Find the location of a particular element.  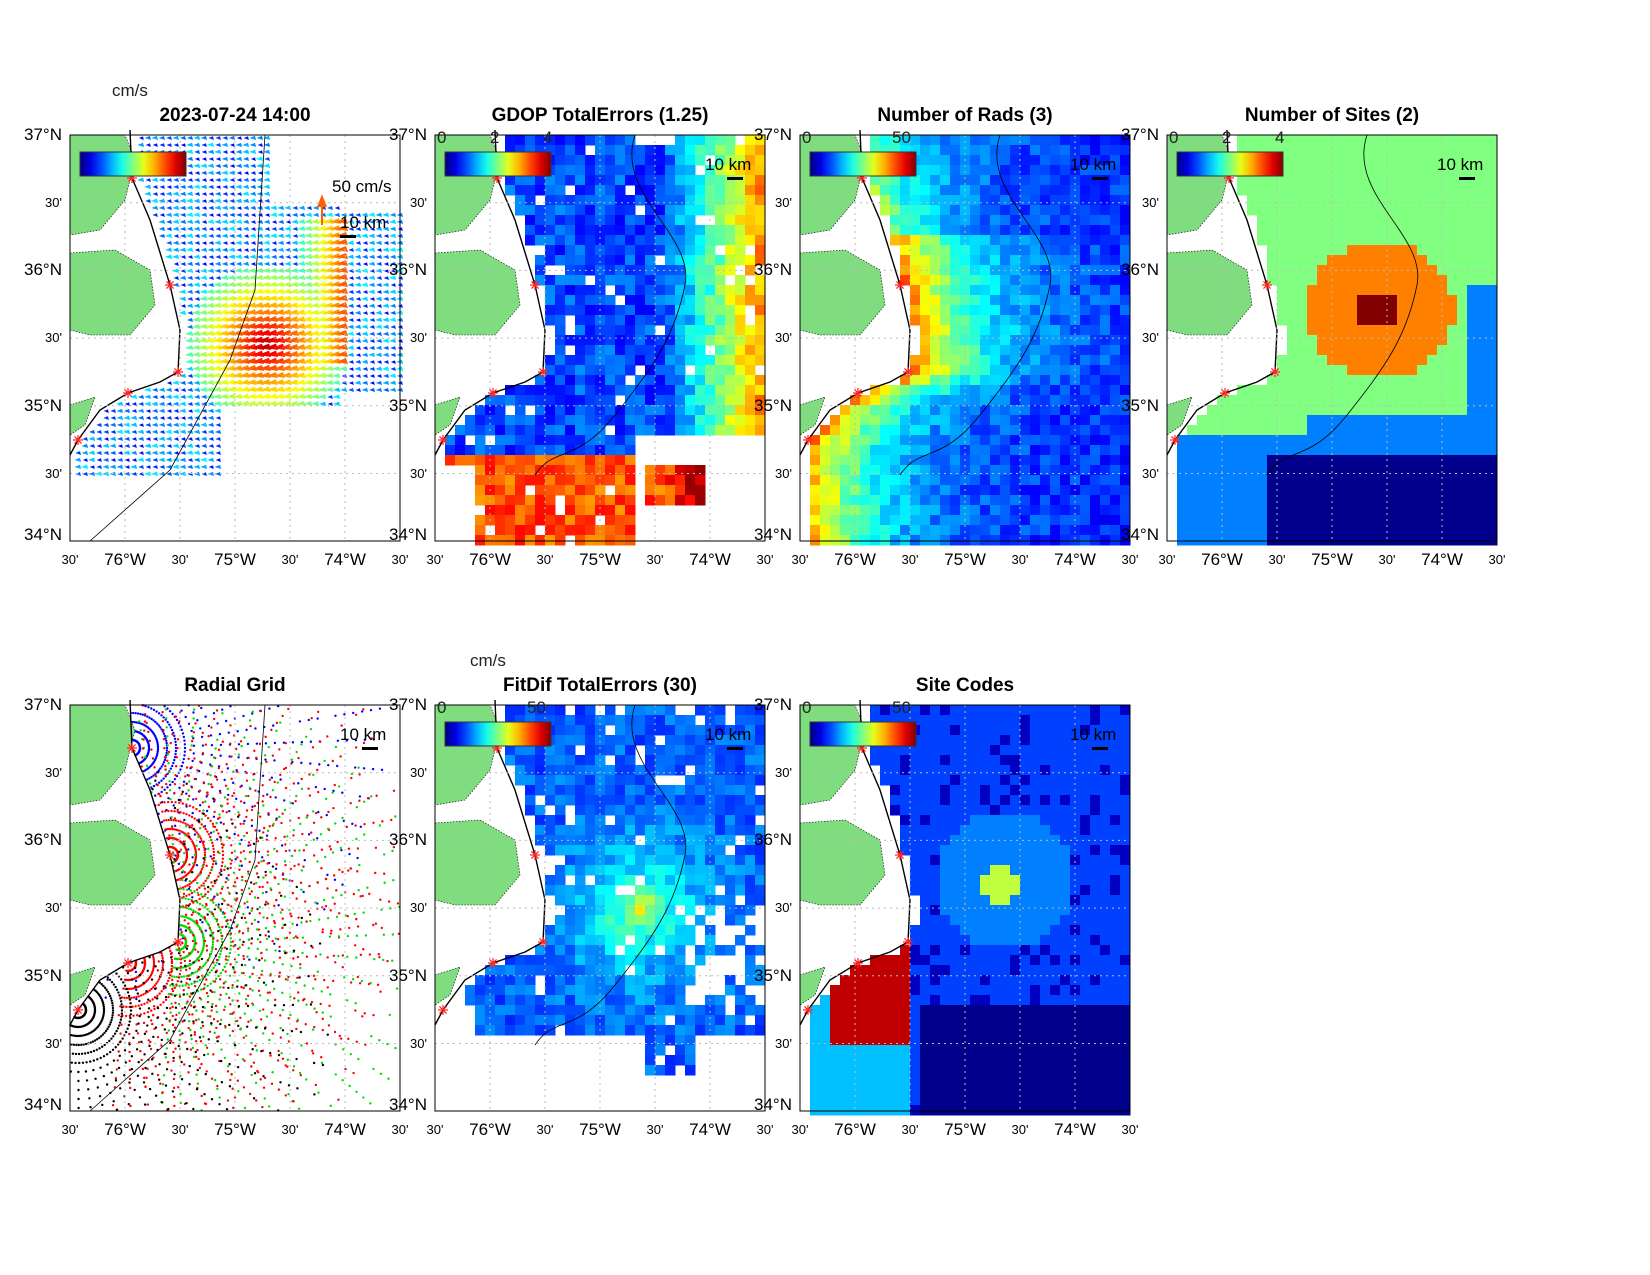

scale-bar-label: 10 km is located at coordinates (1093, 164).